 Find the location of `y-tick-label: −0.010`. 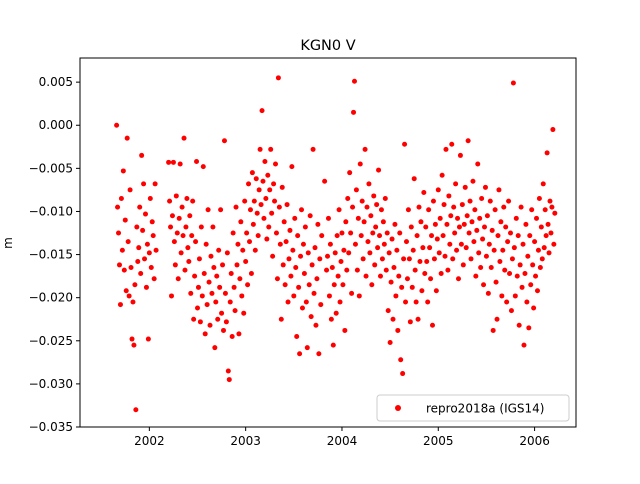

y-tick-label: −0.010 is located at coordinates (51, 211).